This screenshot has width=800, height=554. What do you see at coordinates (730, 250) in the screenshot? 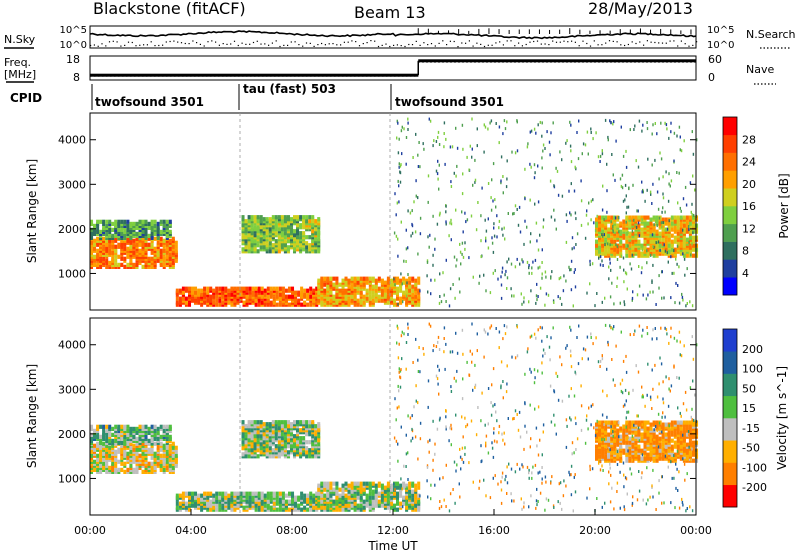
I see `colorbar-block` at bounding box center [730, 250].